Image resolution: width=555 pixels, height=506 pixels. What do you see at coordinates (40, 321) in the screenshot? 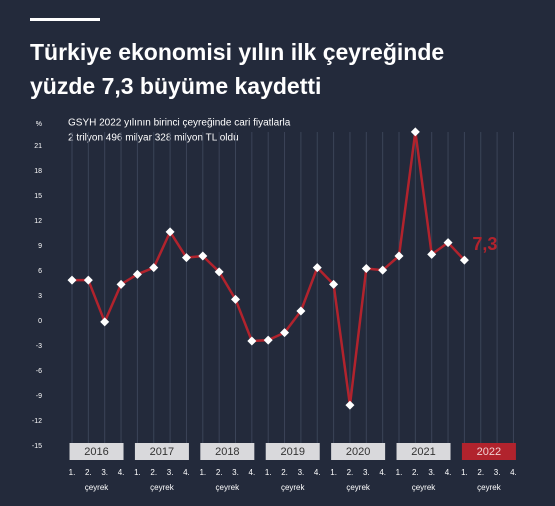
I see `y-tick-label: 0` at bounding box center [40, 321].